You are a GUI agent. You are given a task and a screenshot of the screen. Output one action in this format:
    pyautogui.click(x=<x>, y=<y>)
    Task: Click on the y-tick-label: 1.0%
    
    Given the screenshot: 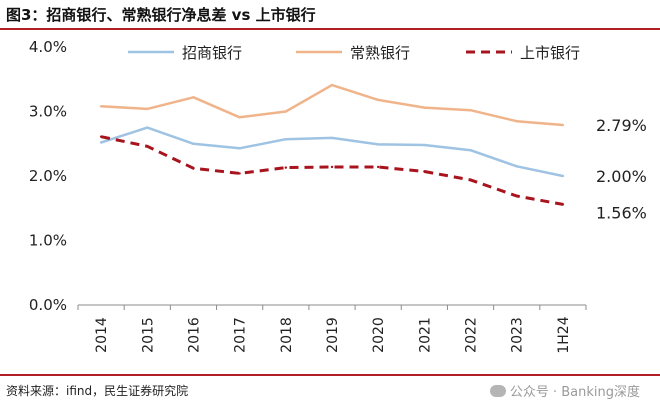 What is the action you would take?
    pyautogui.click(x=48, y=241)
    